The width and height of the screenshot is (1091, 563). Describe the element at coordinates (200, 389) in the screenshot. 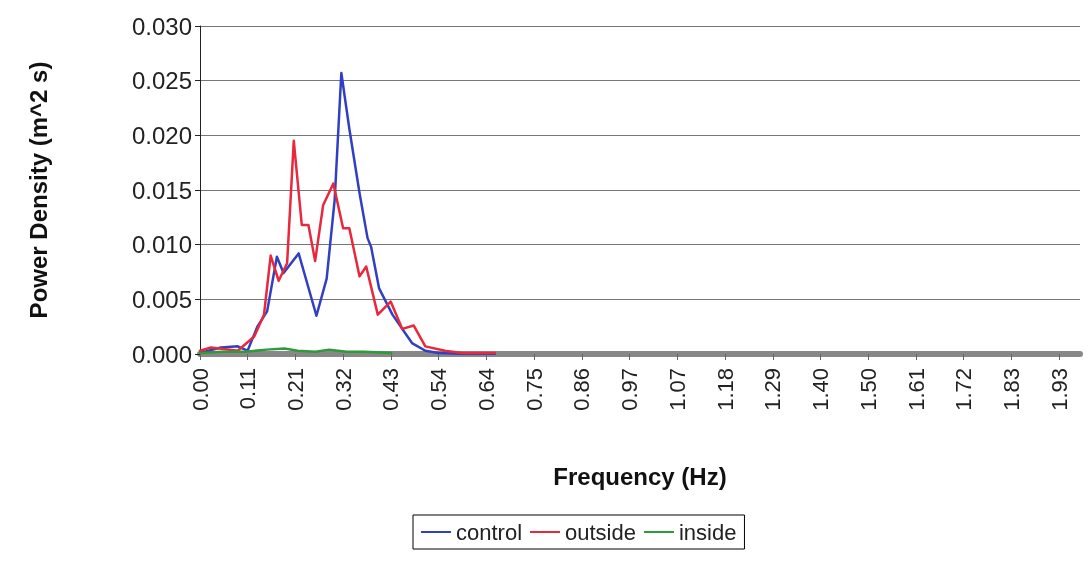

I see `x-tick-label: 0.00` at that location.